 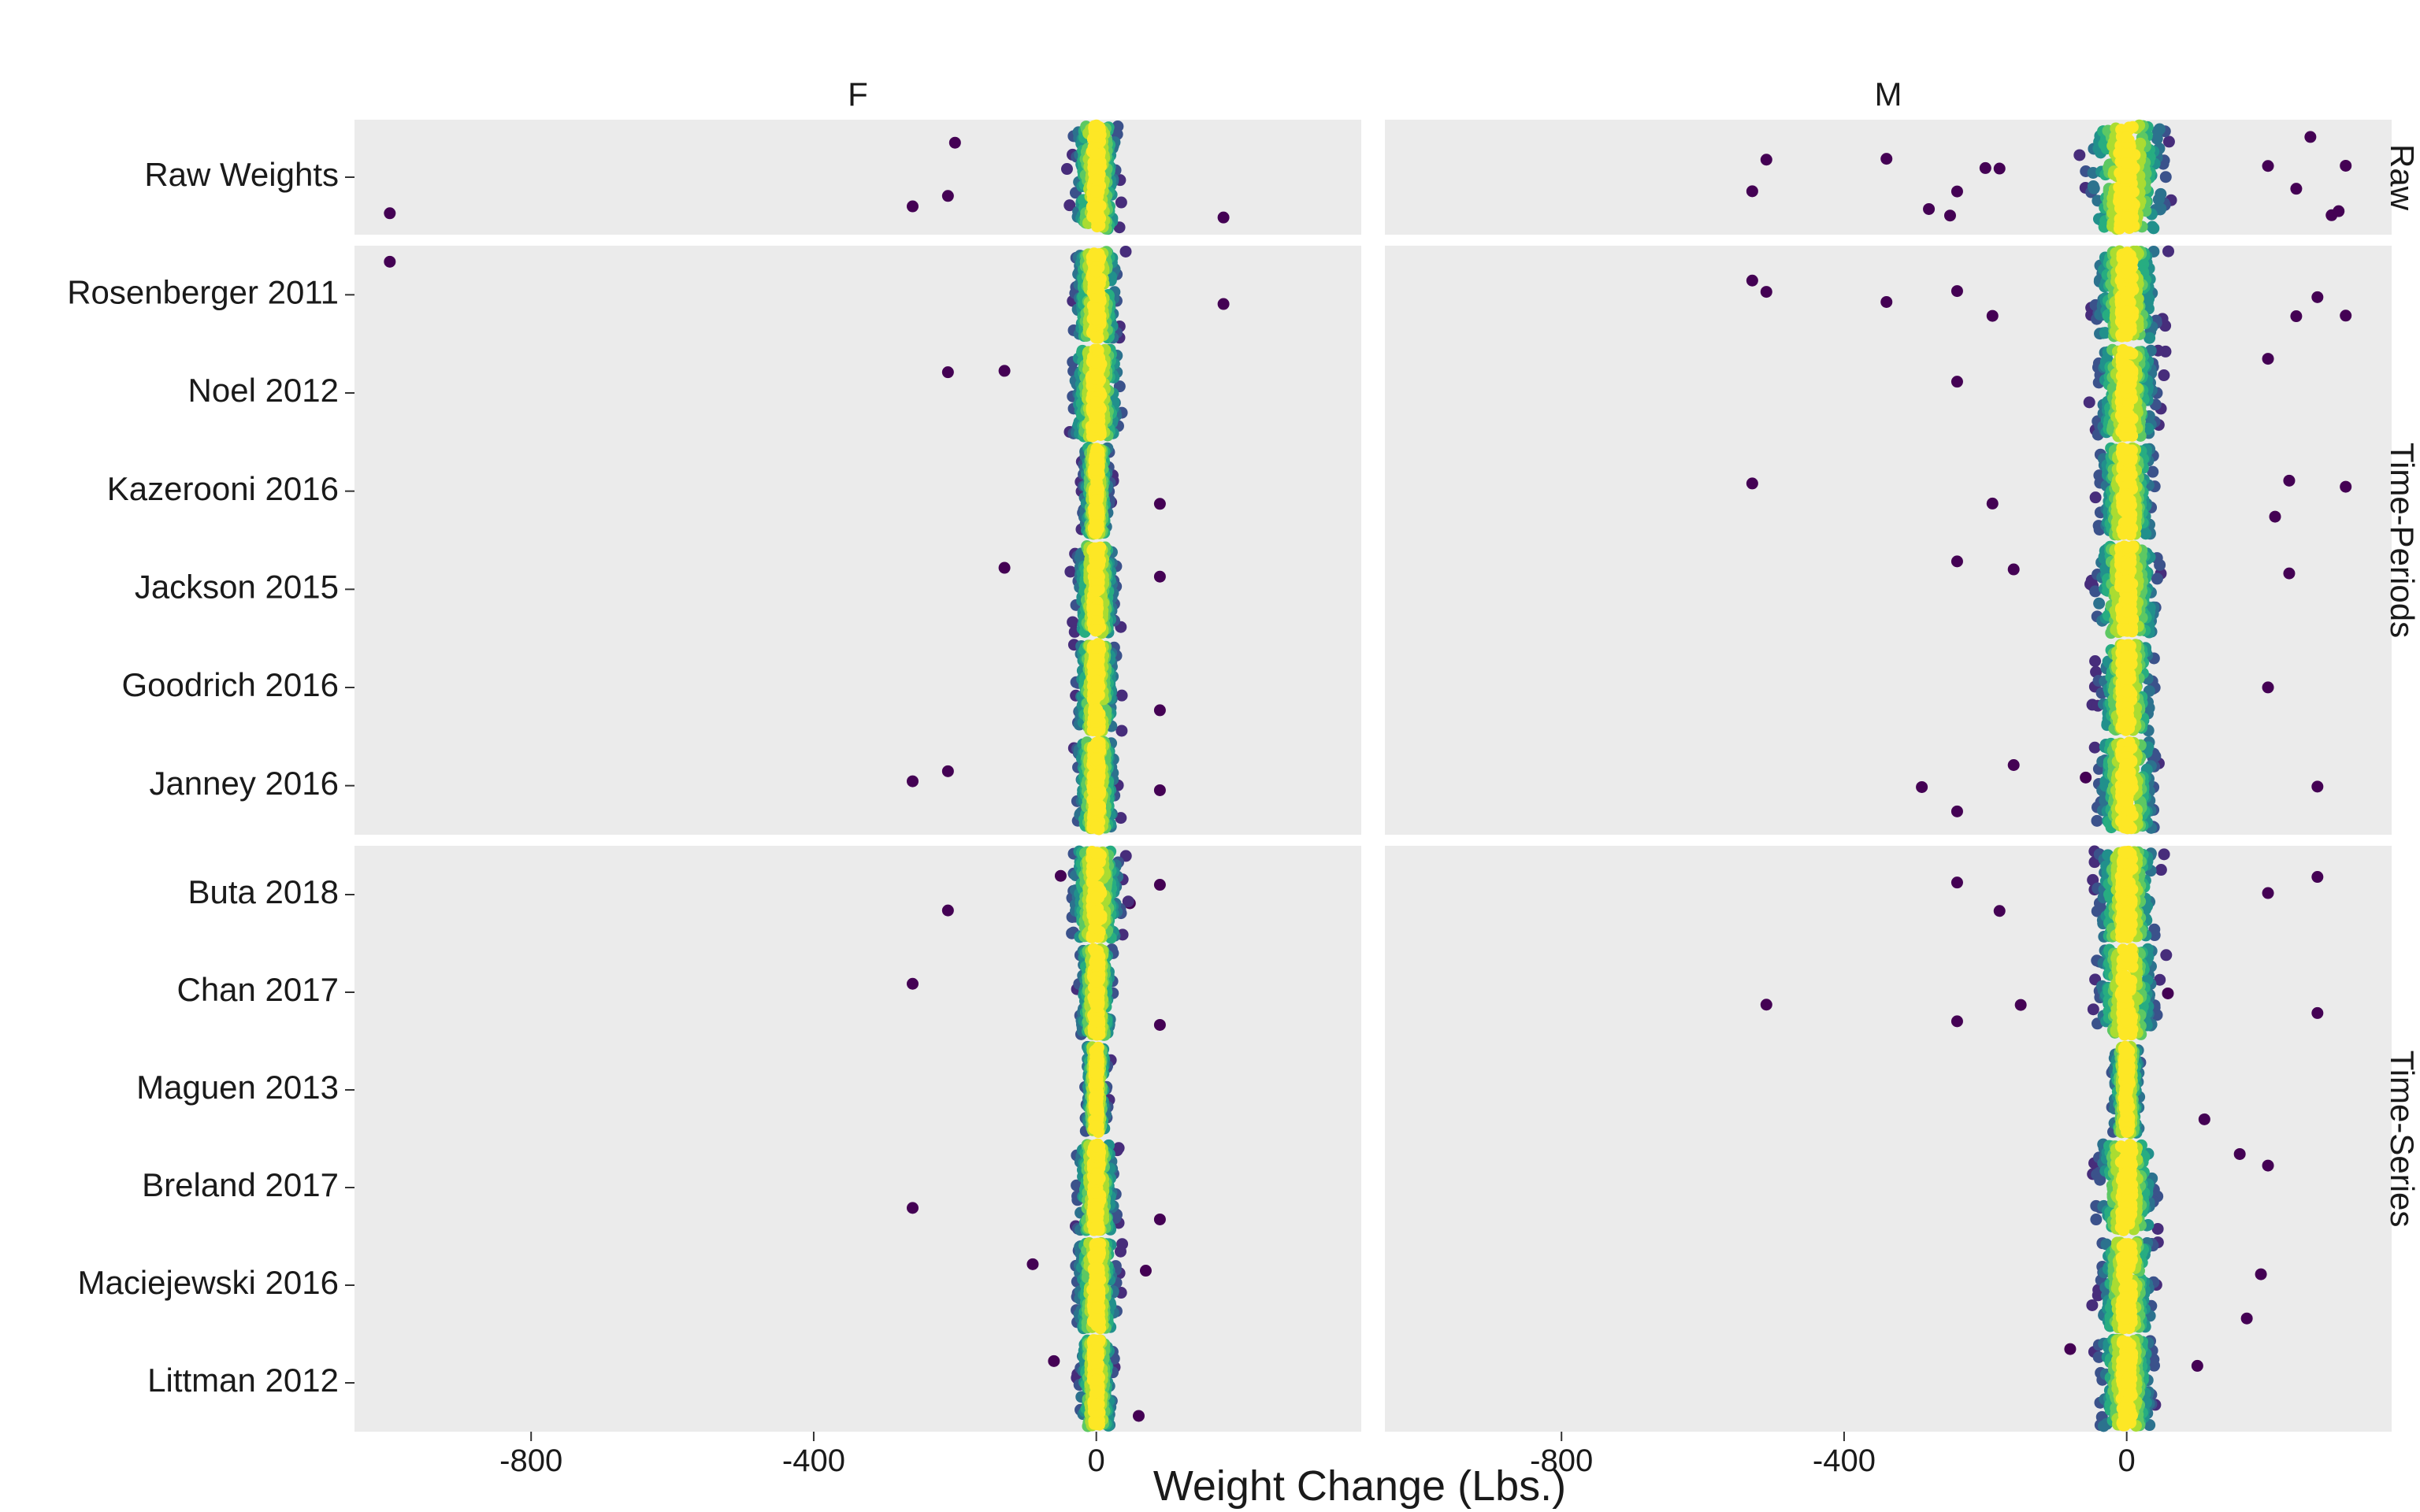 I want to click on facet-panel, so click(x=1888, y=177).